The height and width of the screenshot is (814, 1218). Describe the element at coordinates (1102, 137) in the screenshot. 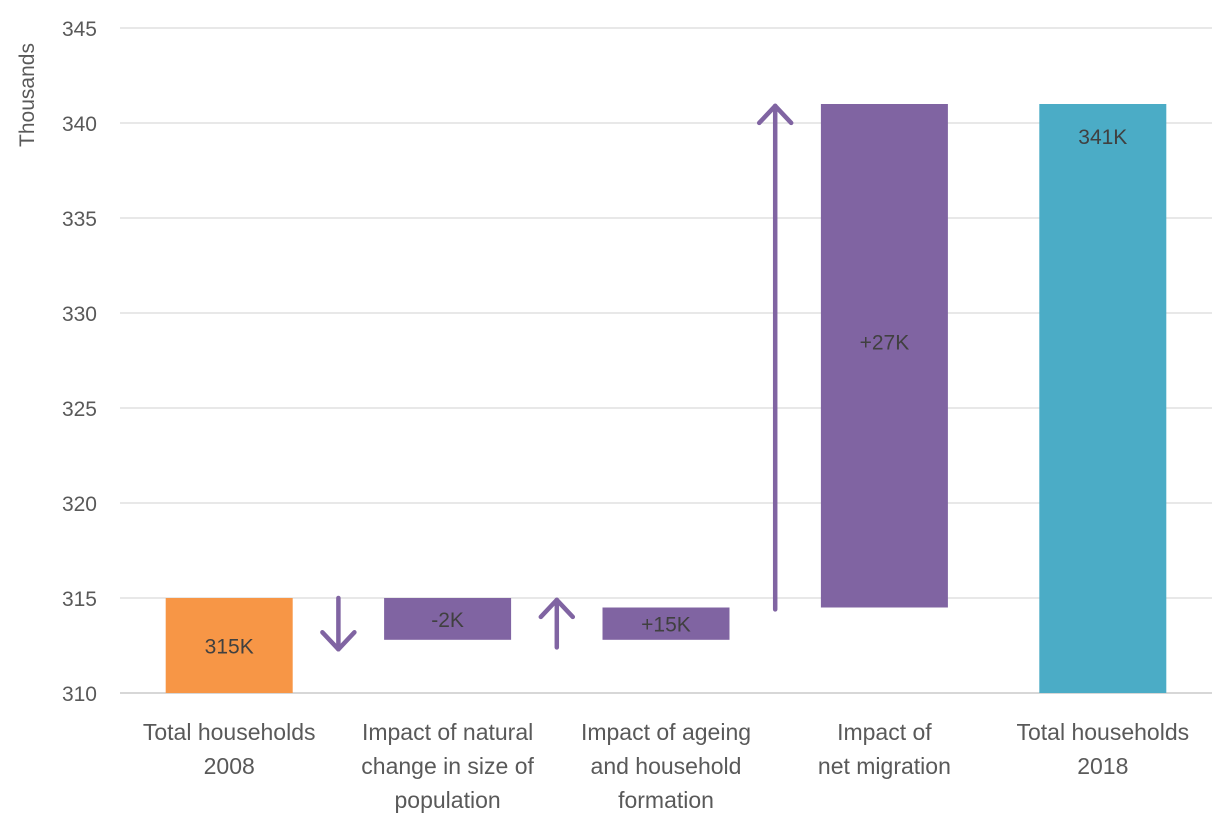

I see `data-label: 341K` at that location.